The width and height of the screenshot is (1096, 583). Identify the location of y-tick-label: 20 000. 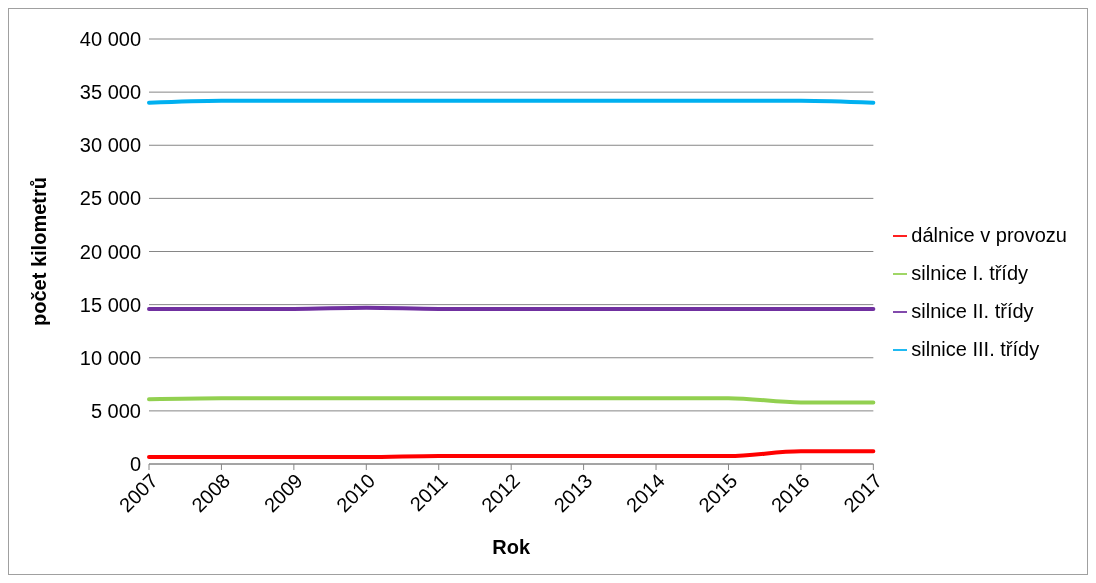
(110, 251).